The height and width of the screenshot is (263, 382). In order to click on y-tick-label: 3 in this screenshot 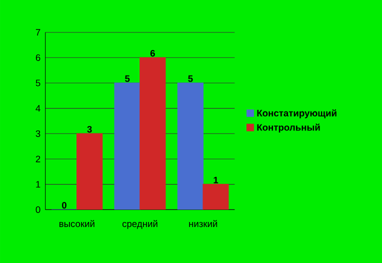, I will do `click(38, 133)`.